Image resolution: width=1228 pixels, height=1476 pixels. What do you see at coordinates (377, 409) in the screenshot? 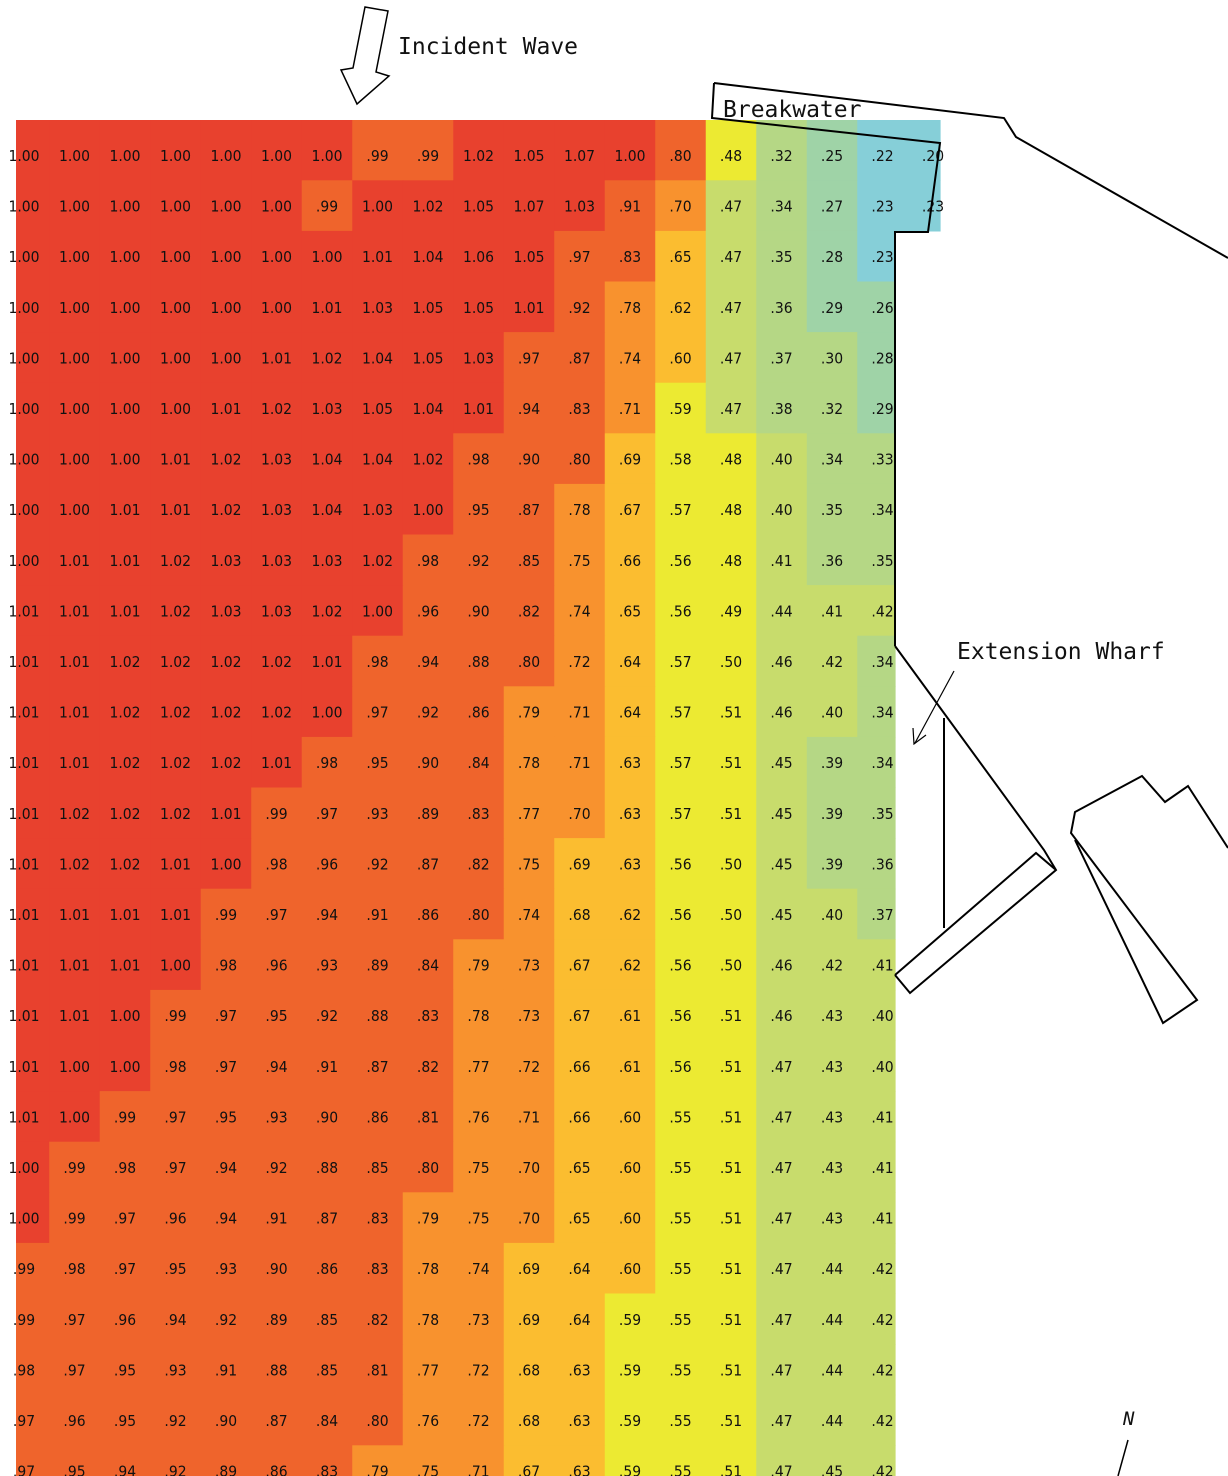
I see `grid-value: 1.05` at bounding box center [377, 409].